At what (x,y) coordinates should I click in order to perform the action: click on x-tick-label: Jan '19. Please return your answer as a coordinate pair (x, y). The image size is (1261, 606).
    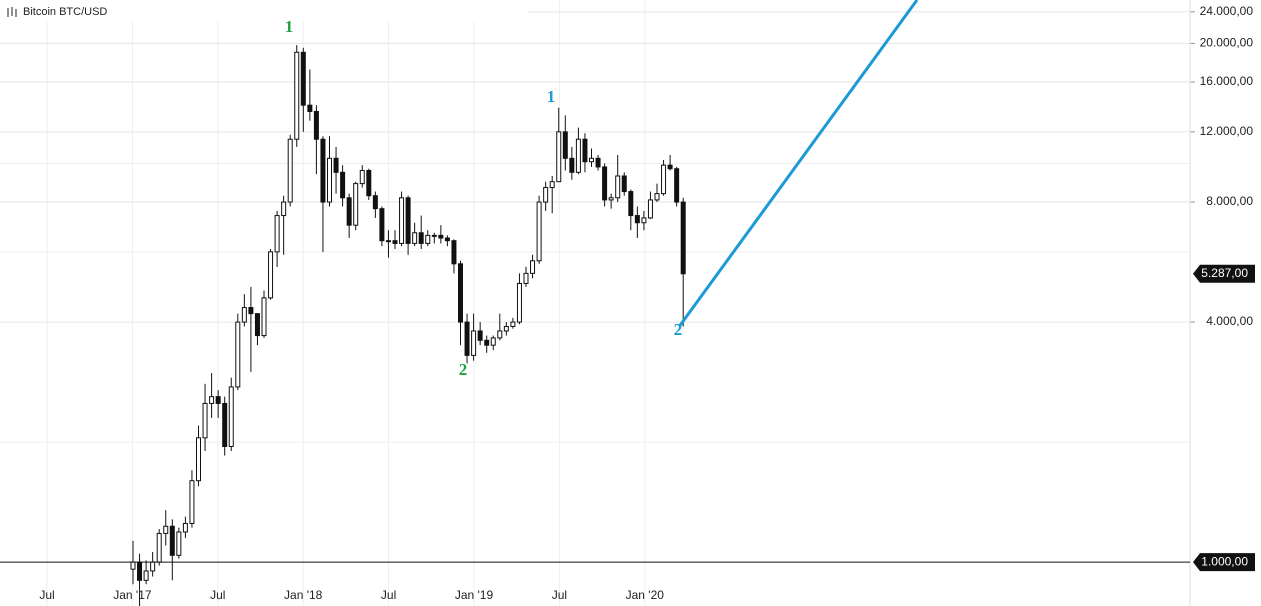
    Looking at the image, I should click on (474, 595).